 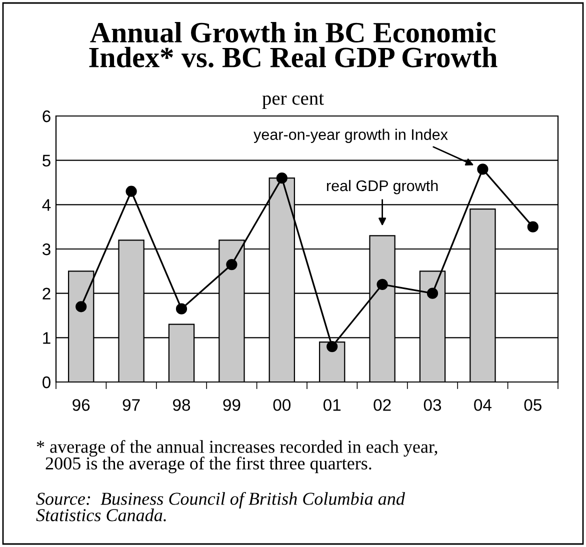 What do you see at coordinates (237, 457) in the screenshot?
I see `text: * average of the annual increases recorded in each year, 2005 is the average of the first three quarters.` at bounding box center [237, 457].